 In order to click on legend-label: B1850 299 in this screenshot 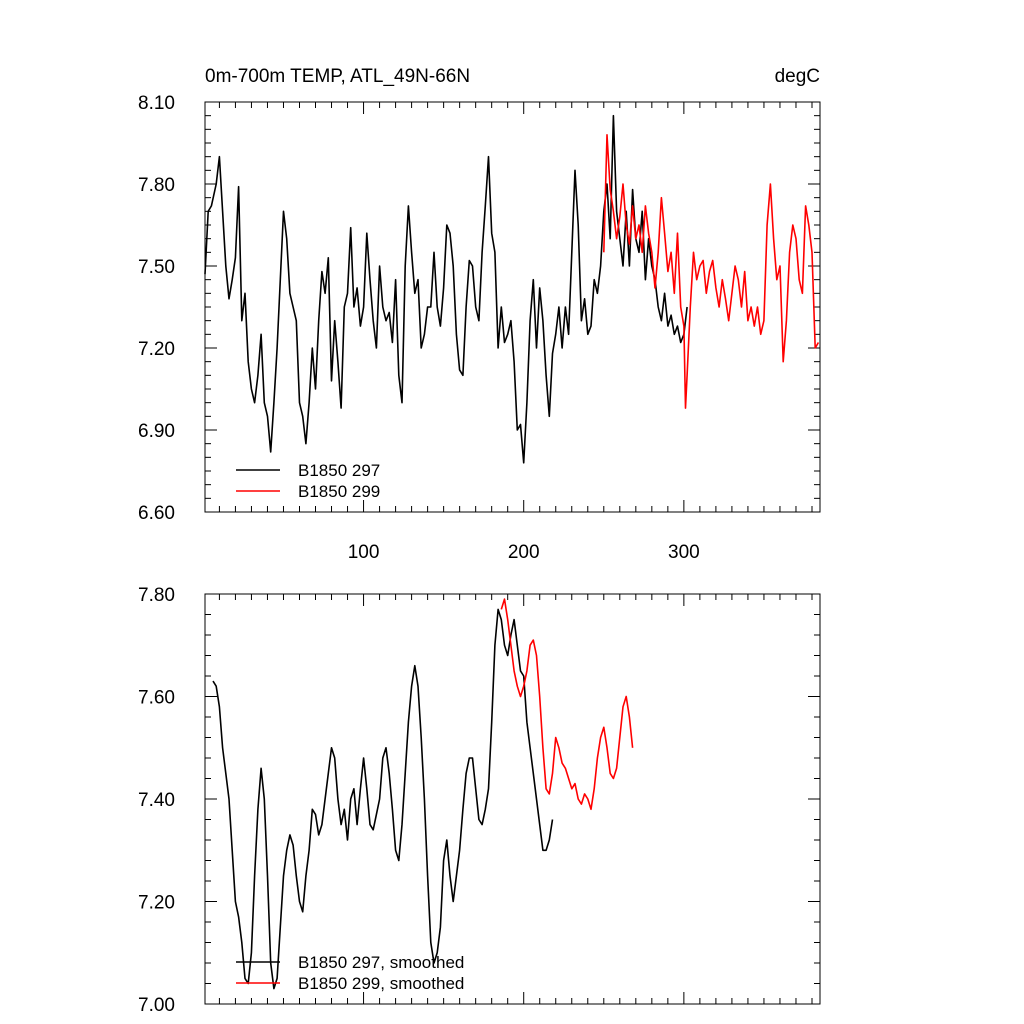, I will do `click(339, 491)`.